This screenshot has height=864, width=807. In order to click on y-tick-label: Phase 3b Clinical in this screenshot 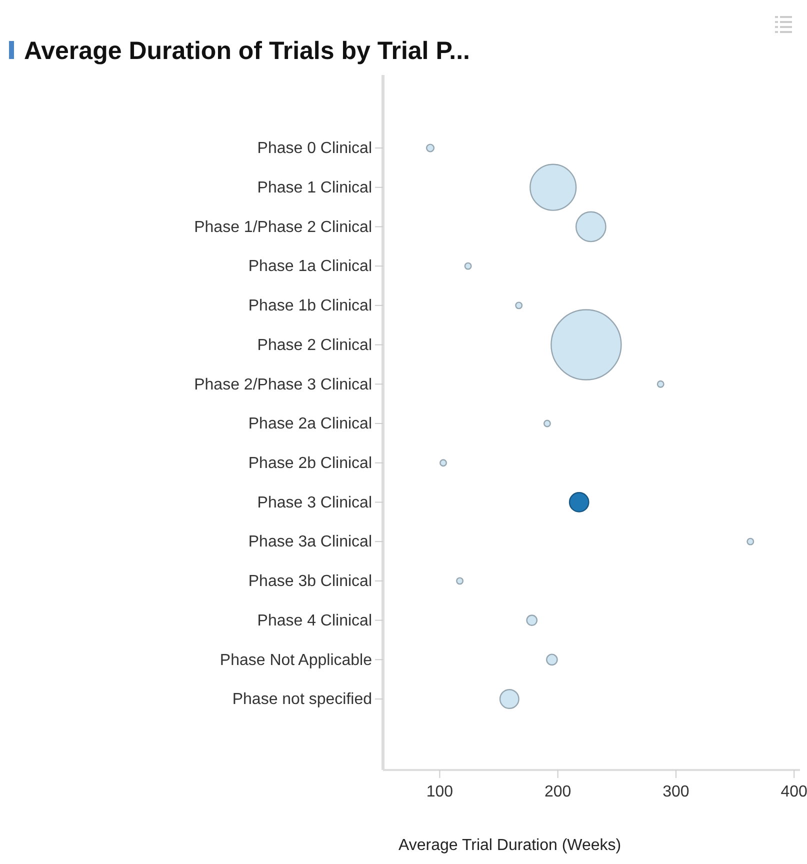, I will do `click(310, 581)`.